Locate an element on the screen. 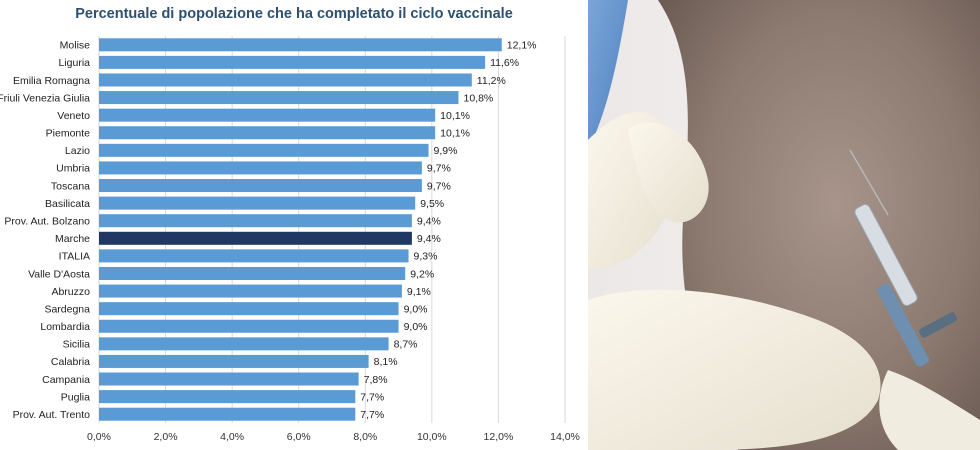 This screenshot has width=980, height=450. category-label: Liguria is located at coordinates (74, 63).